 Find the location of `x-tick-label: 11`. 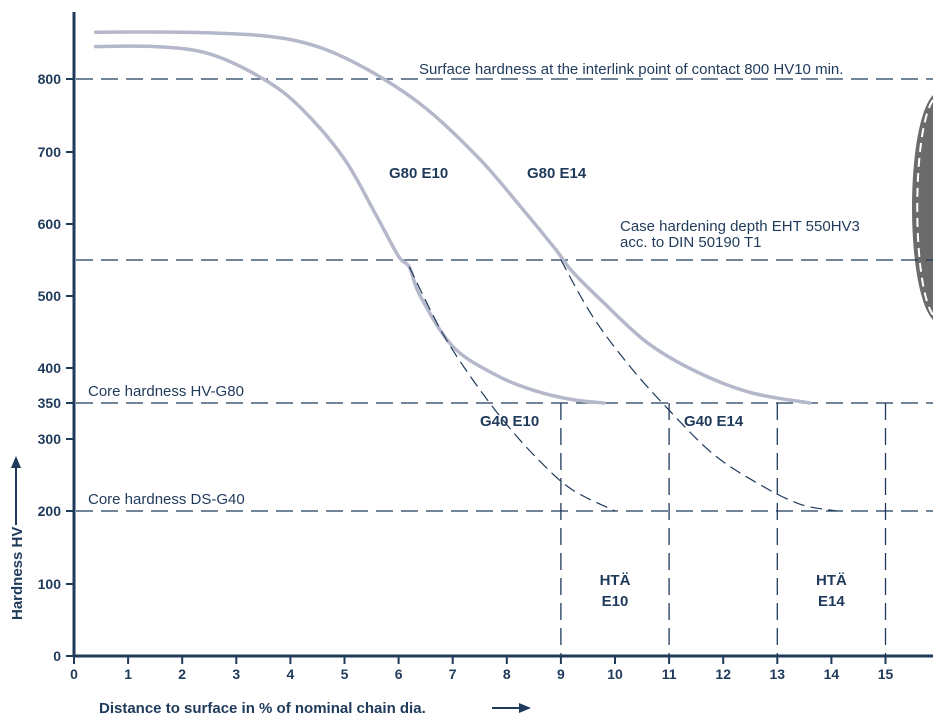

x-tick-label: 11 is located at coordinates (669, 674).